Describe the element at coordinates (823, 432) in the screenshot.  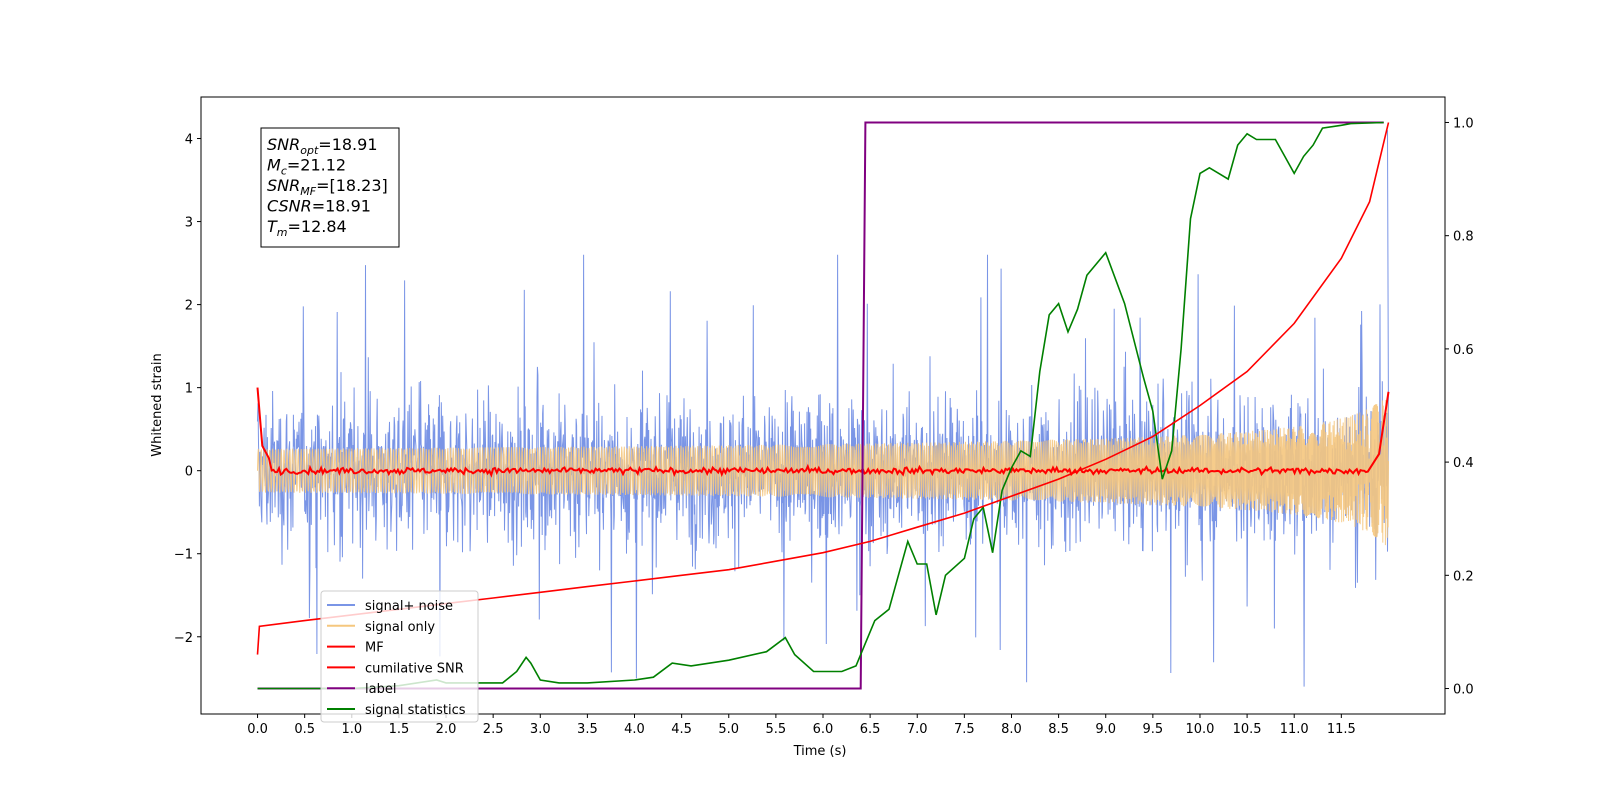
I see `series-mf` at that location.